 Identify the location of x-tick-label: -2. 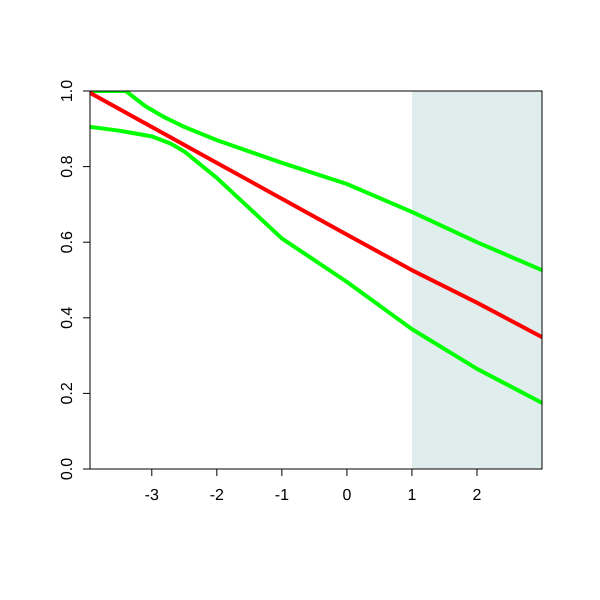
(217, 495).